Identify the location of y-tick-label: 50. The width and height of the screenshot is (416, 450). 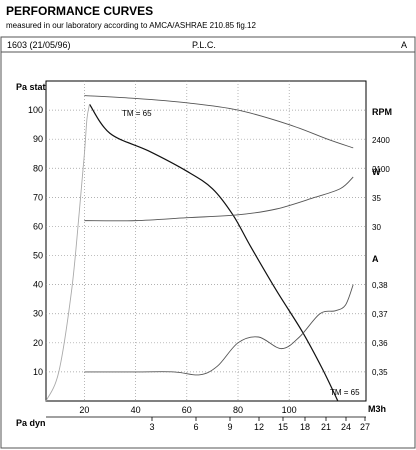
(38, 256).